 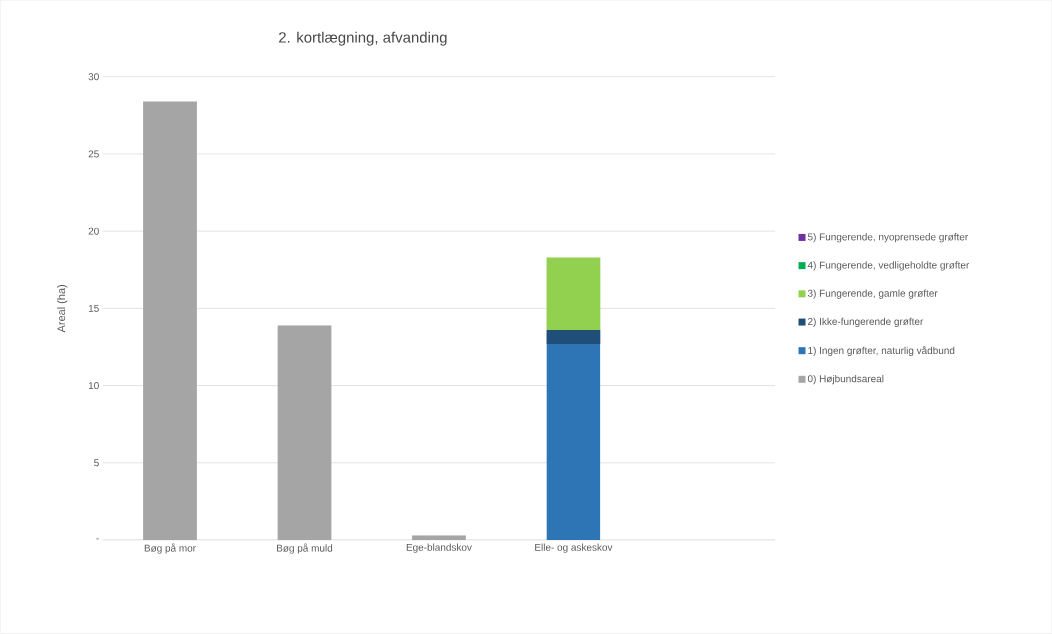 What do you see at coordinates (93, 386) in the screenshot?
I see `y-tick-label: 10` at bounding box center [93, 386].